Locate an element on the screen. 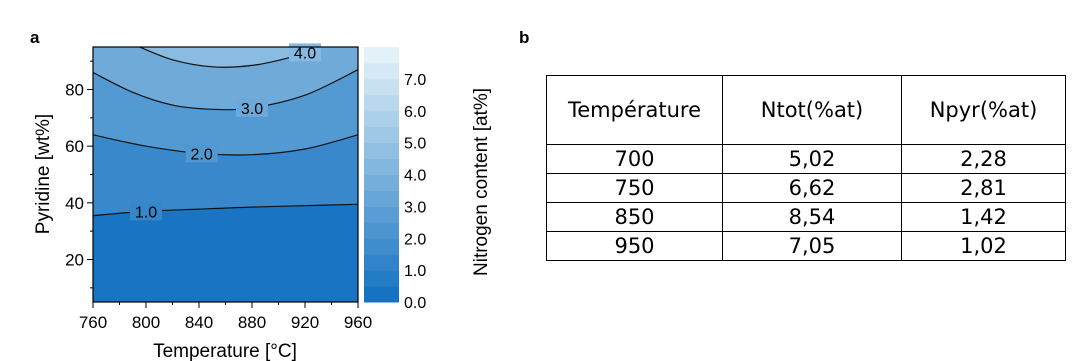  panel-a-label: a is located at coordinates (35, 37).